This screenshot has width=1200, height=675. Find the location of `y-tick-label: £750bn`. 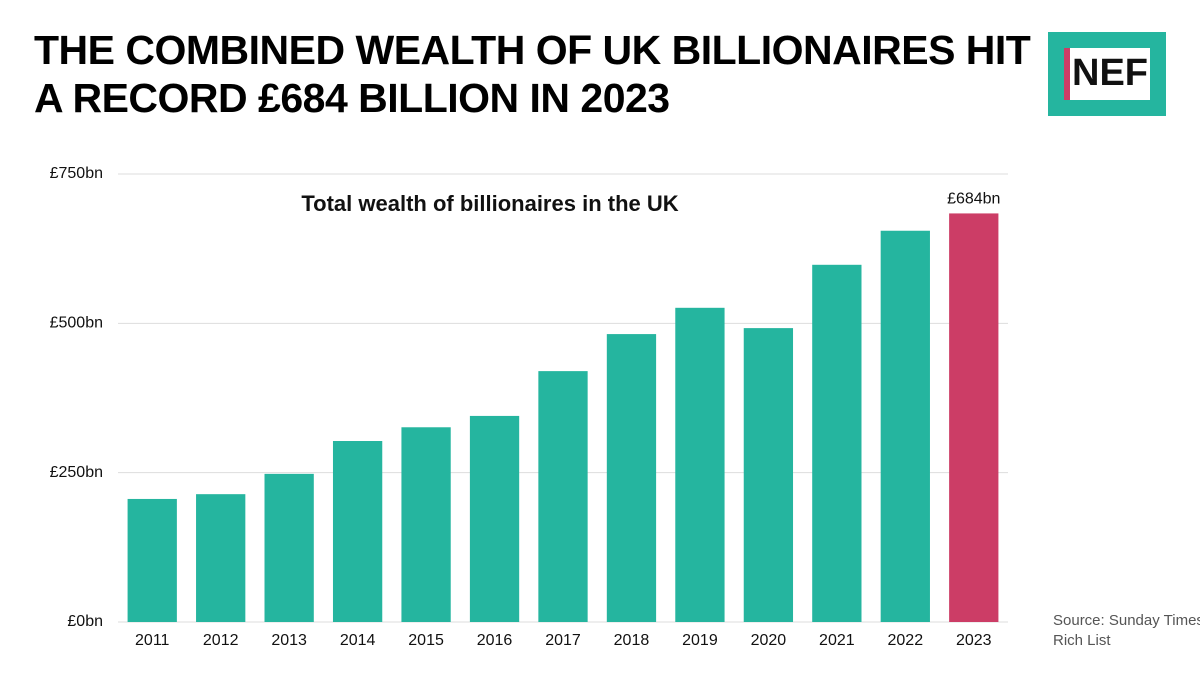

y-tick-label: £750bn is located at coordinates (76, 173).